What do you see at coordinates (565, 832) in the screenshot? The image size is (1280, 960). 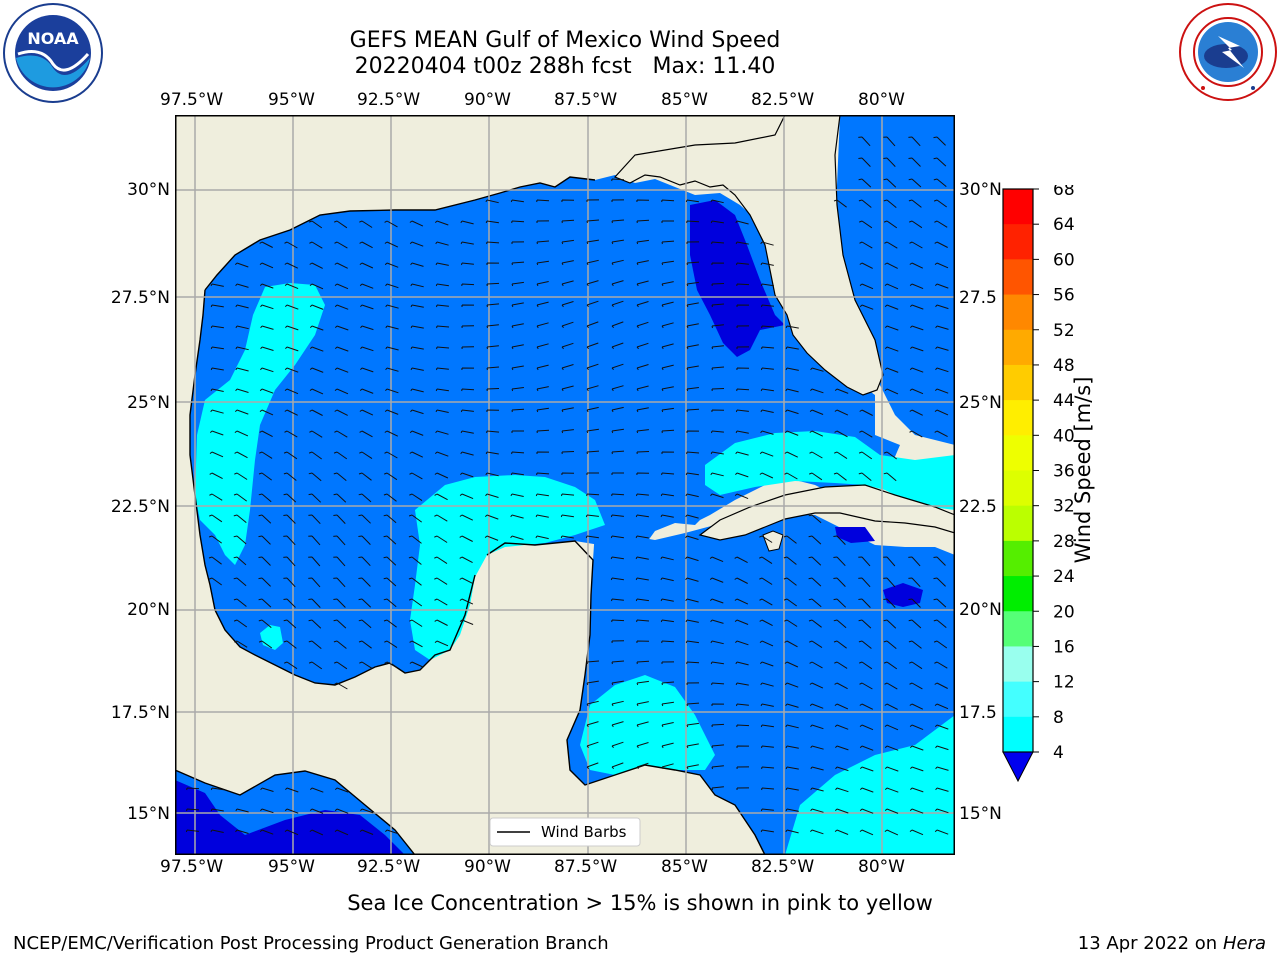 I see `map-legend: Wind Barbs` at bounding box center [565, 832].